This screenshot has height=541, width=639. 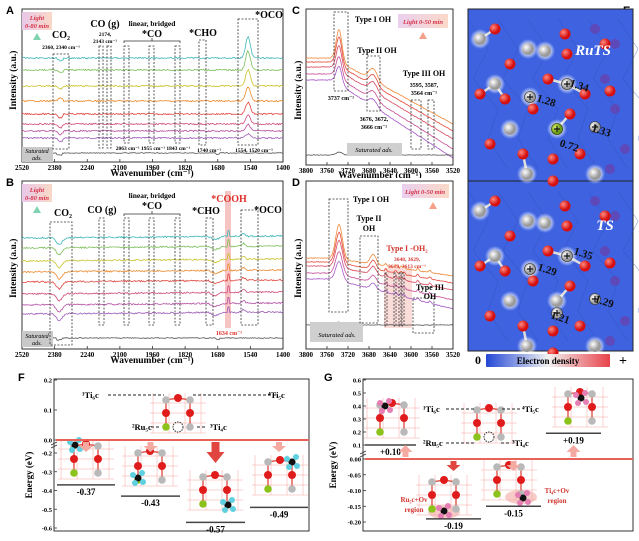 I want to click on y-tick-label: -0.4, so click(x=47, y=491).